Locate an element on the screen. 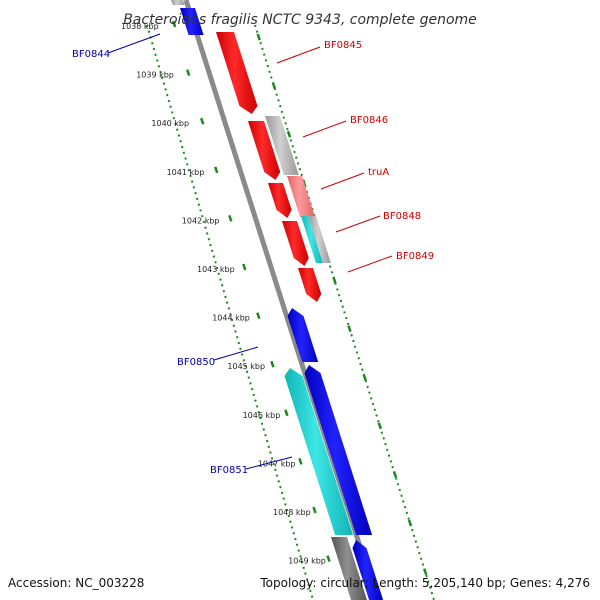  tick-label: 1044 kbp is located at coordinates (231, 318).